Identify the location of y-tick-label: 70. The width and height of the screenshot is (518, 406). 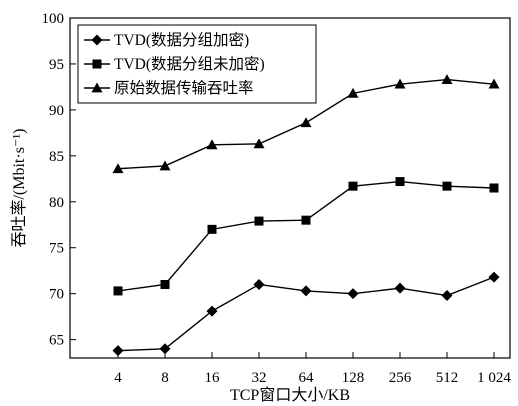
(56, 295).